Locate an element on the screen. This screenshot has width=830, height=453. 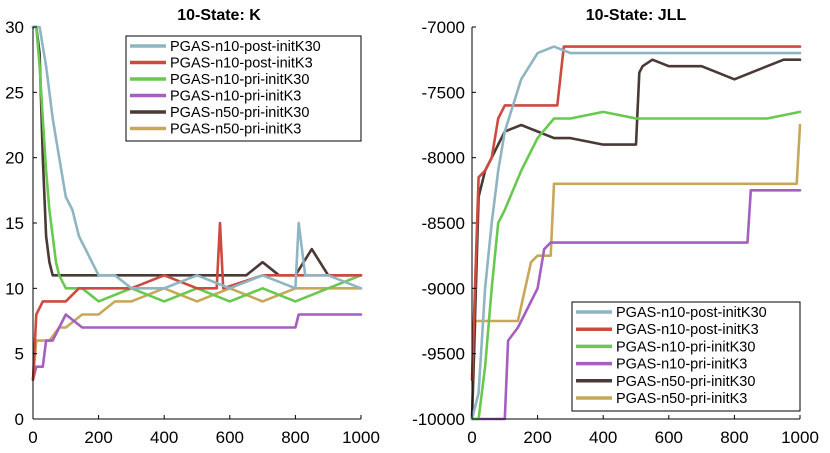
chart-k-legend-label: PGAS-n10-pri-initK3 is located at coordinates (235, 97).